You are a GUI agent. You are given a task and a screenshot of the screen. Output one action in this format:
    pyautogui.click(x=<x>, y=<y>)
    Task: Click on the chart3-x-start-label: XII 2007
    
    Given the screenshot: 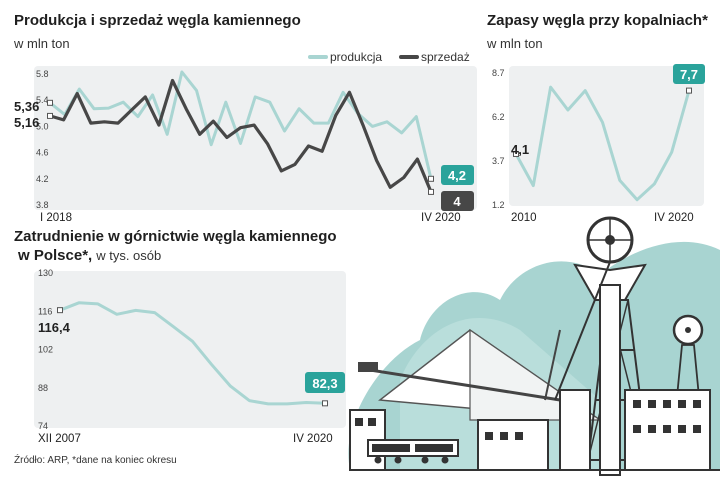 What is the action you would take?
    pyautogui.click(x=59, y=439)
    